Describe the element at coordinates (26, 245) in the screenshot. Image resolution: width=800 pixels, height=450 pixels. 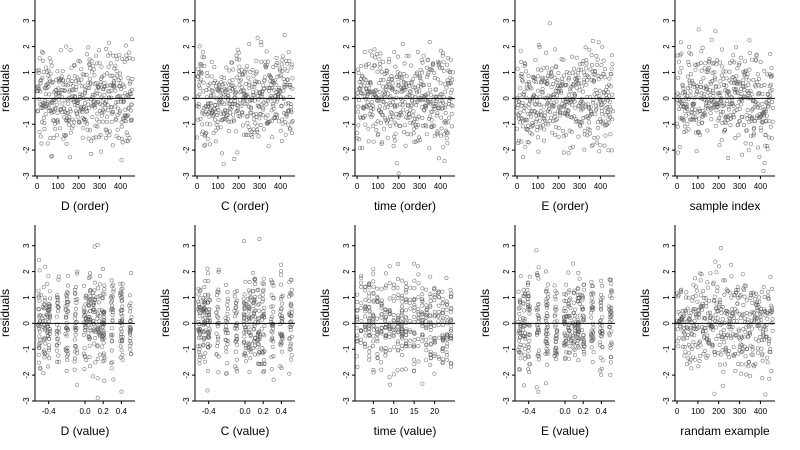
I see `y-tick-label: 3` at that location.